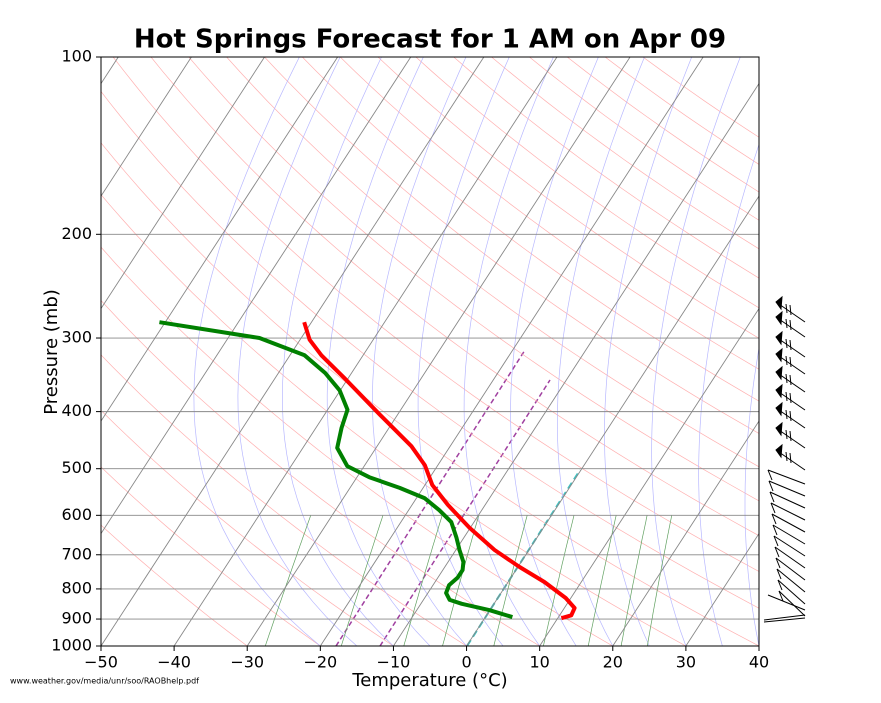 This screenshot has width=881, height=703. What do you see at coordinates (539, 662) in the screenshot?
I see `x-tick-label: 10` at bounding box center [539, 662].